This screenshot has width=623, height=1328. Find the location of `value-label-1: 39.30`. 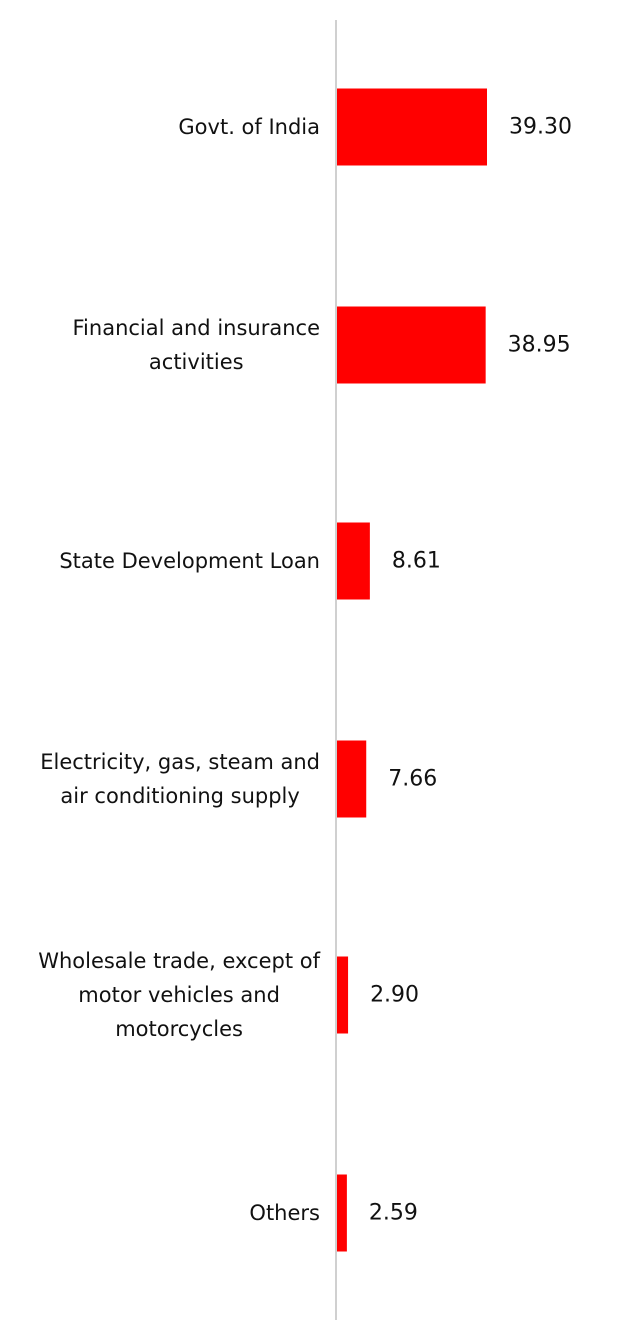

value-label-1: 39.30 is located at coordinates (540, 127).